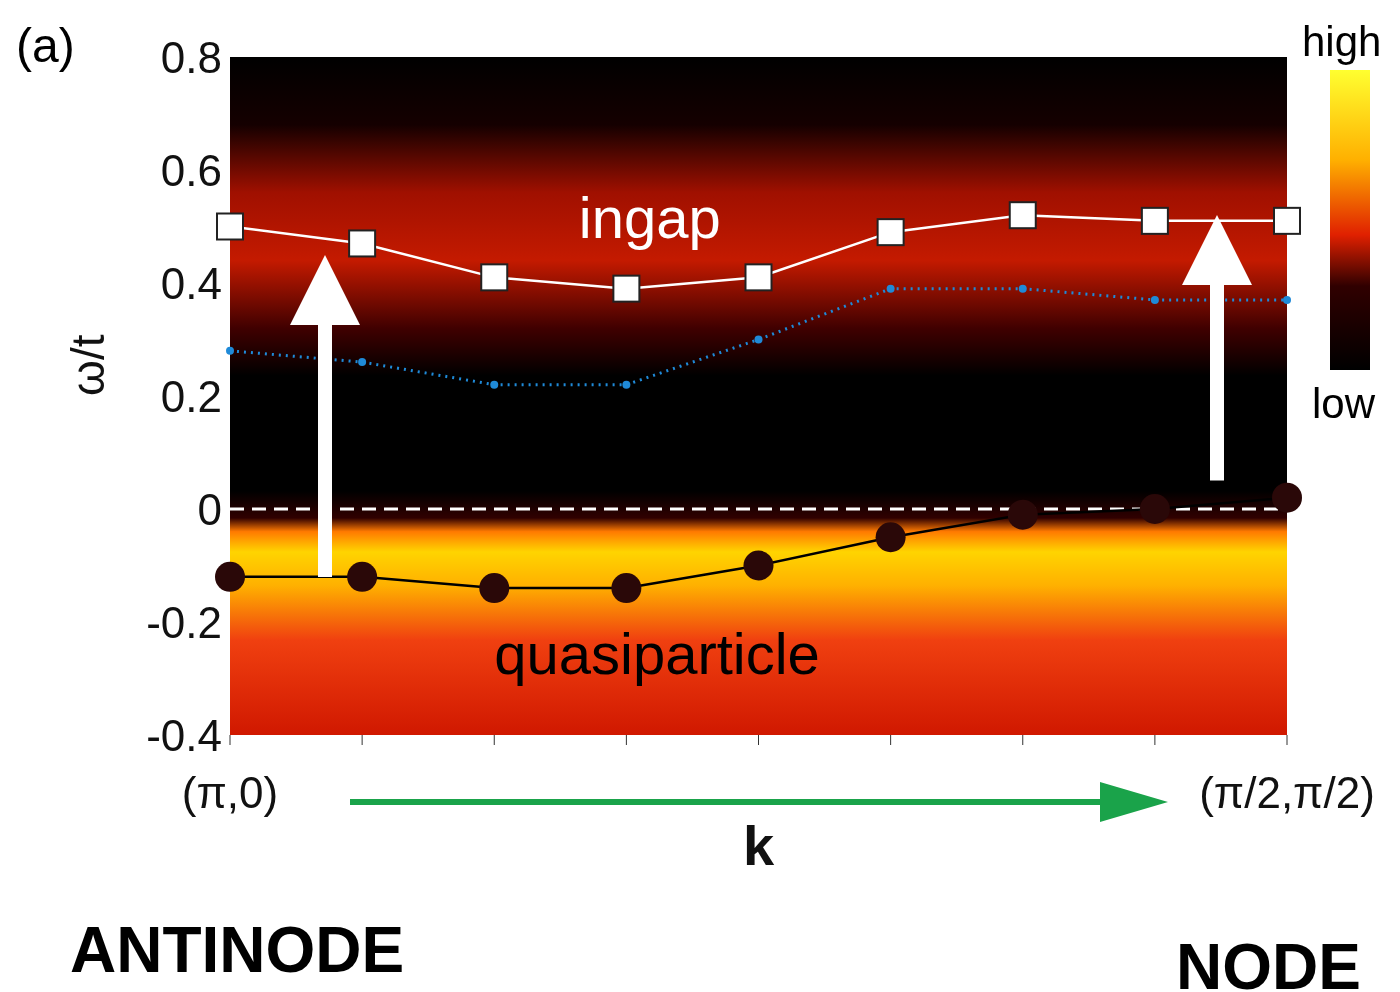  Describe the element at coordinates (191, 170) in the screenshot. I see `y-tick-label: 0.6` at that location.